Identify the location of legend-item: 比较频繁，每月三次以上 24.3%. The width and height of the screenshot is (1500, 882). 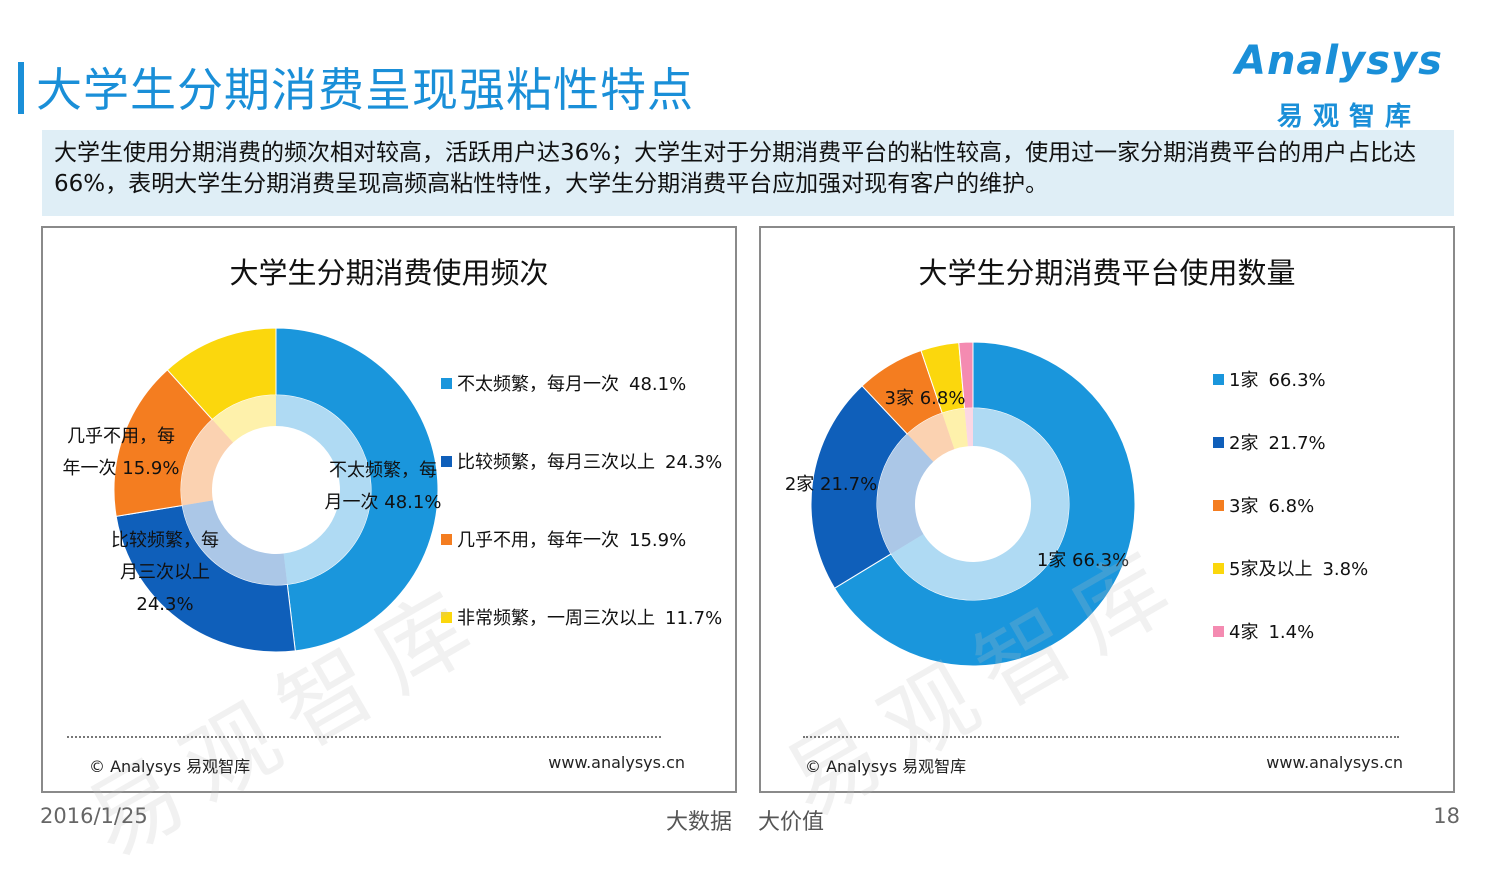
(581, 461).